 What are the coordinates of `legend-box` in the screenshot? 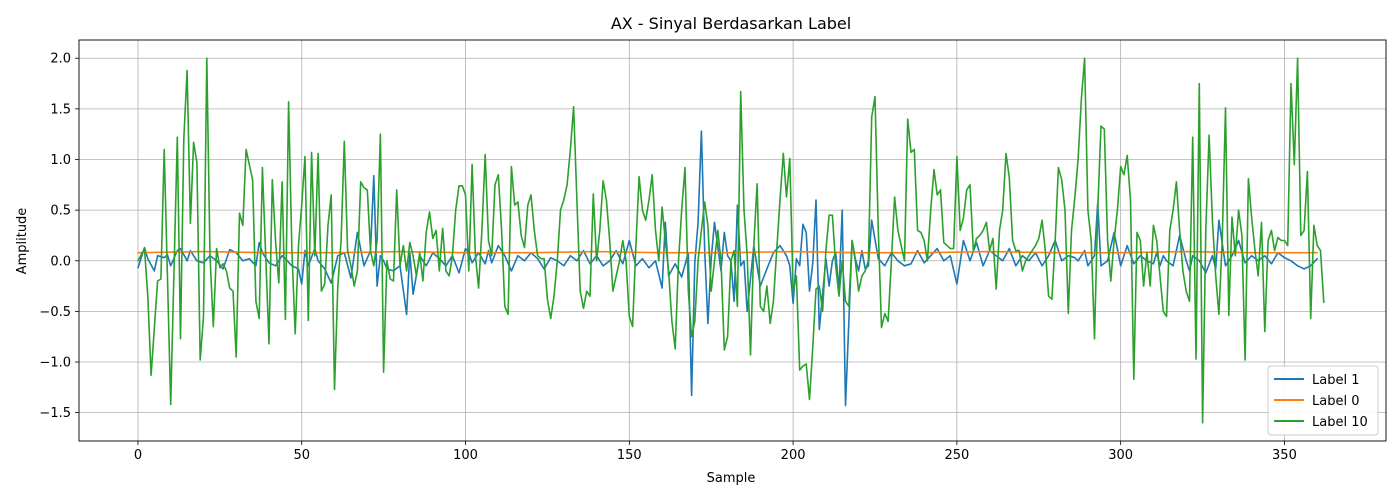 It's located at (1323, 400).